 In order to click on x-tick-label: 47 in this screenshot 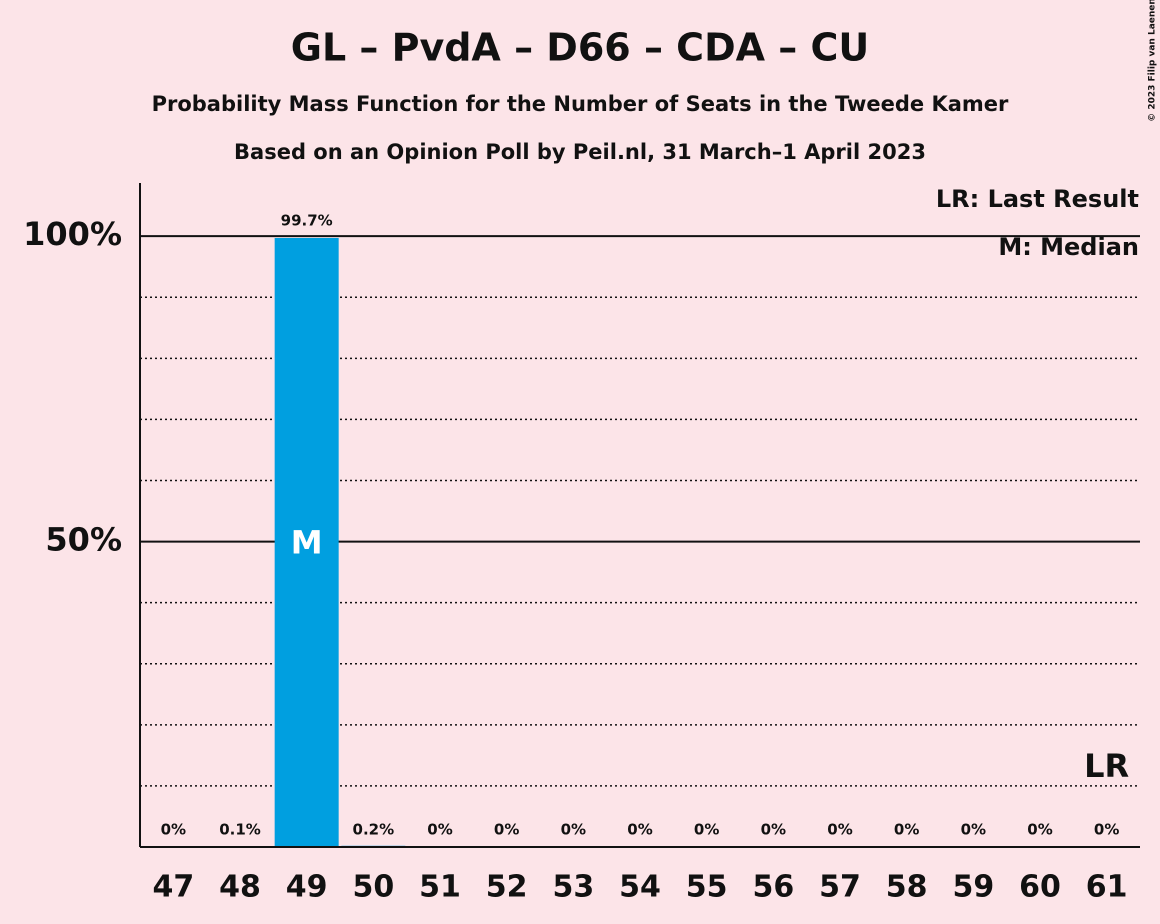, I will do `click(173, 887)`.